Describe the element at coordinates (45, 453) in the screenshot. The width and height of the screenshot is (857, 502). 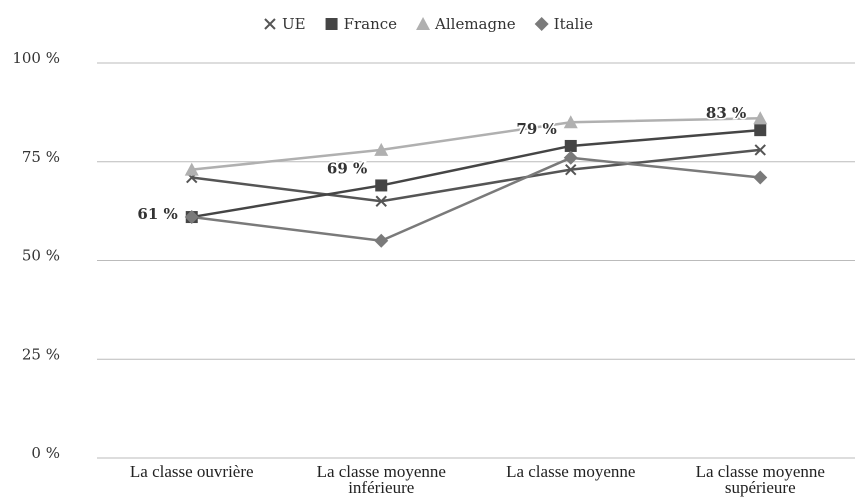
I see `y-tick-label: 0 %` at that location.